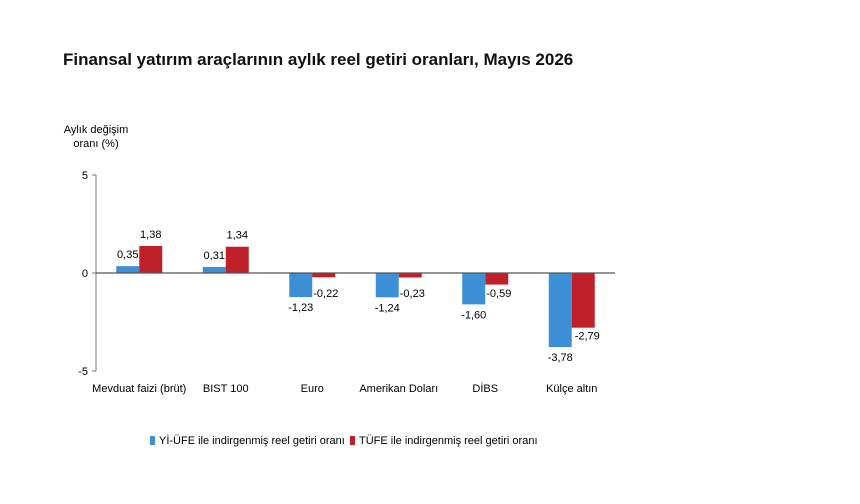 The image size is (860, 504). What do you see at coordinates (387, 308) in the screenshot?
I see `data-label: -1,24` at bounding box center [387, 308].